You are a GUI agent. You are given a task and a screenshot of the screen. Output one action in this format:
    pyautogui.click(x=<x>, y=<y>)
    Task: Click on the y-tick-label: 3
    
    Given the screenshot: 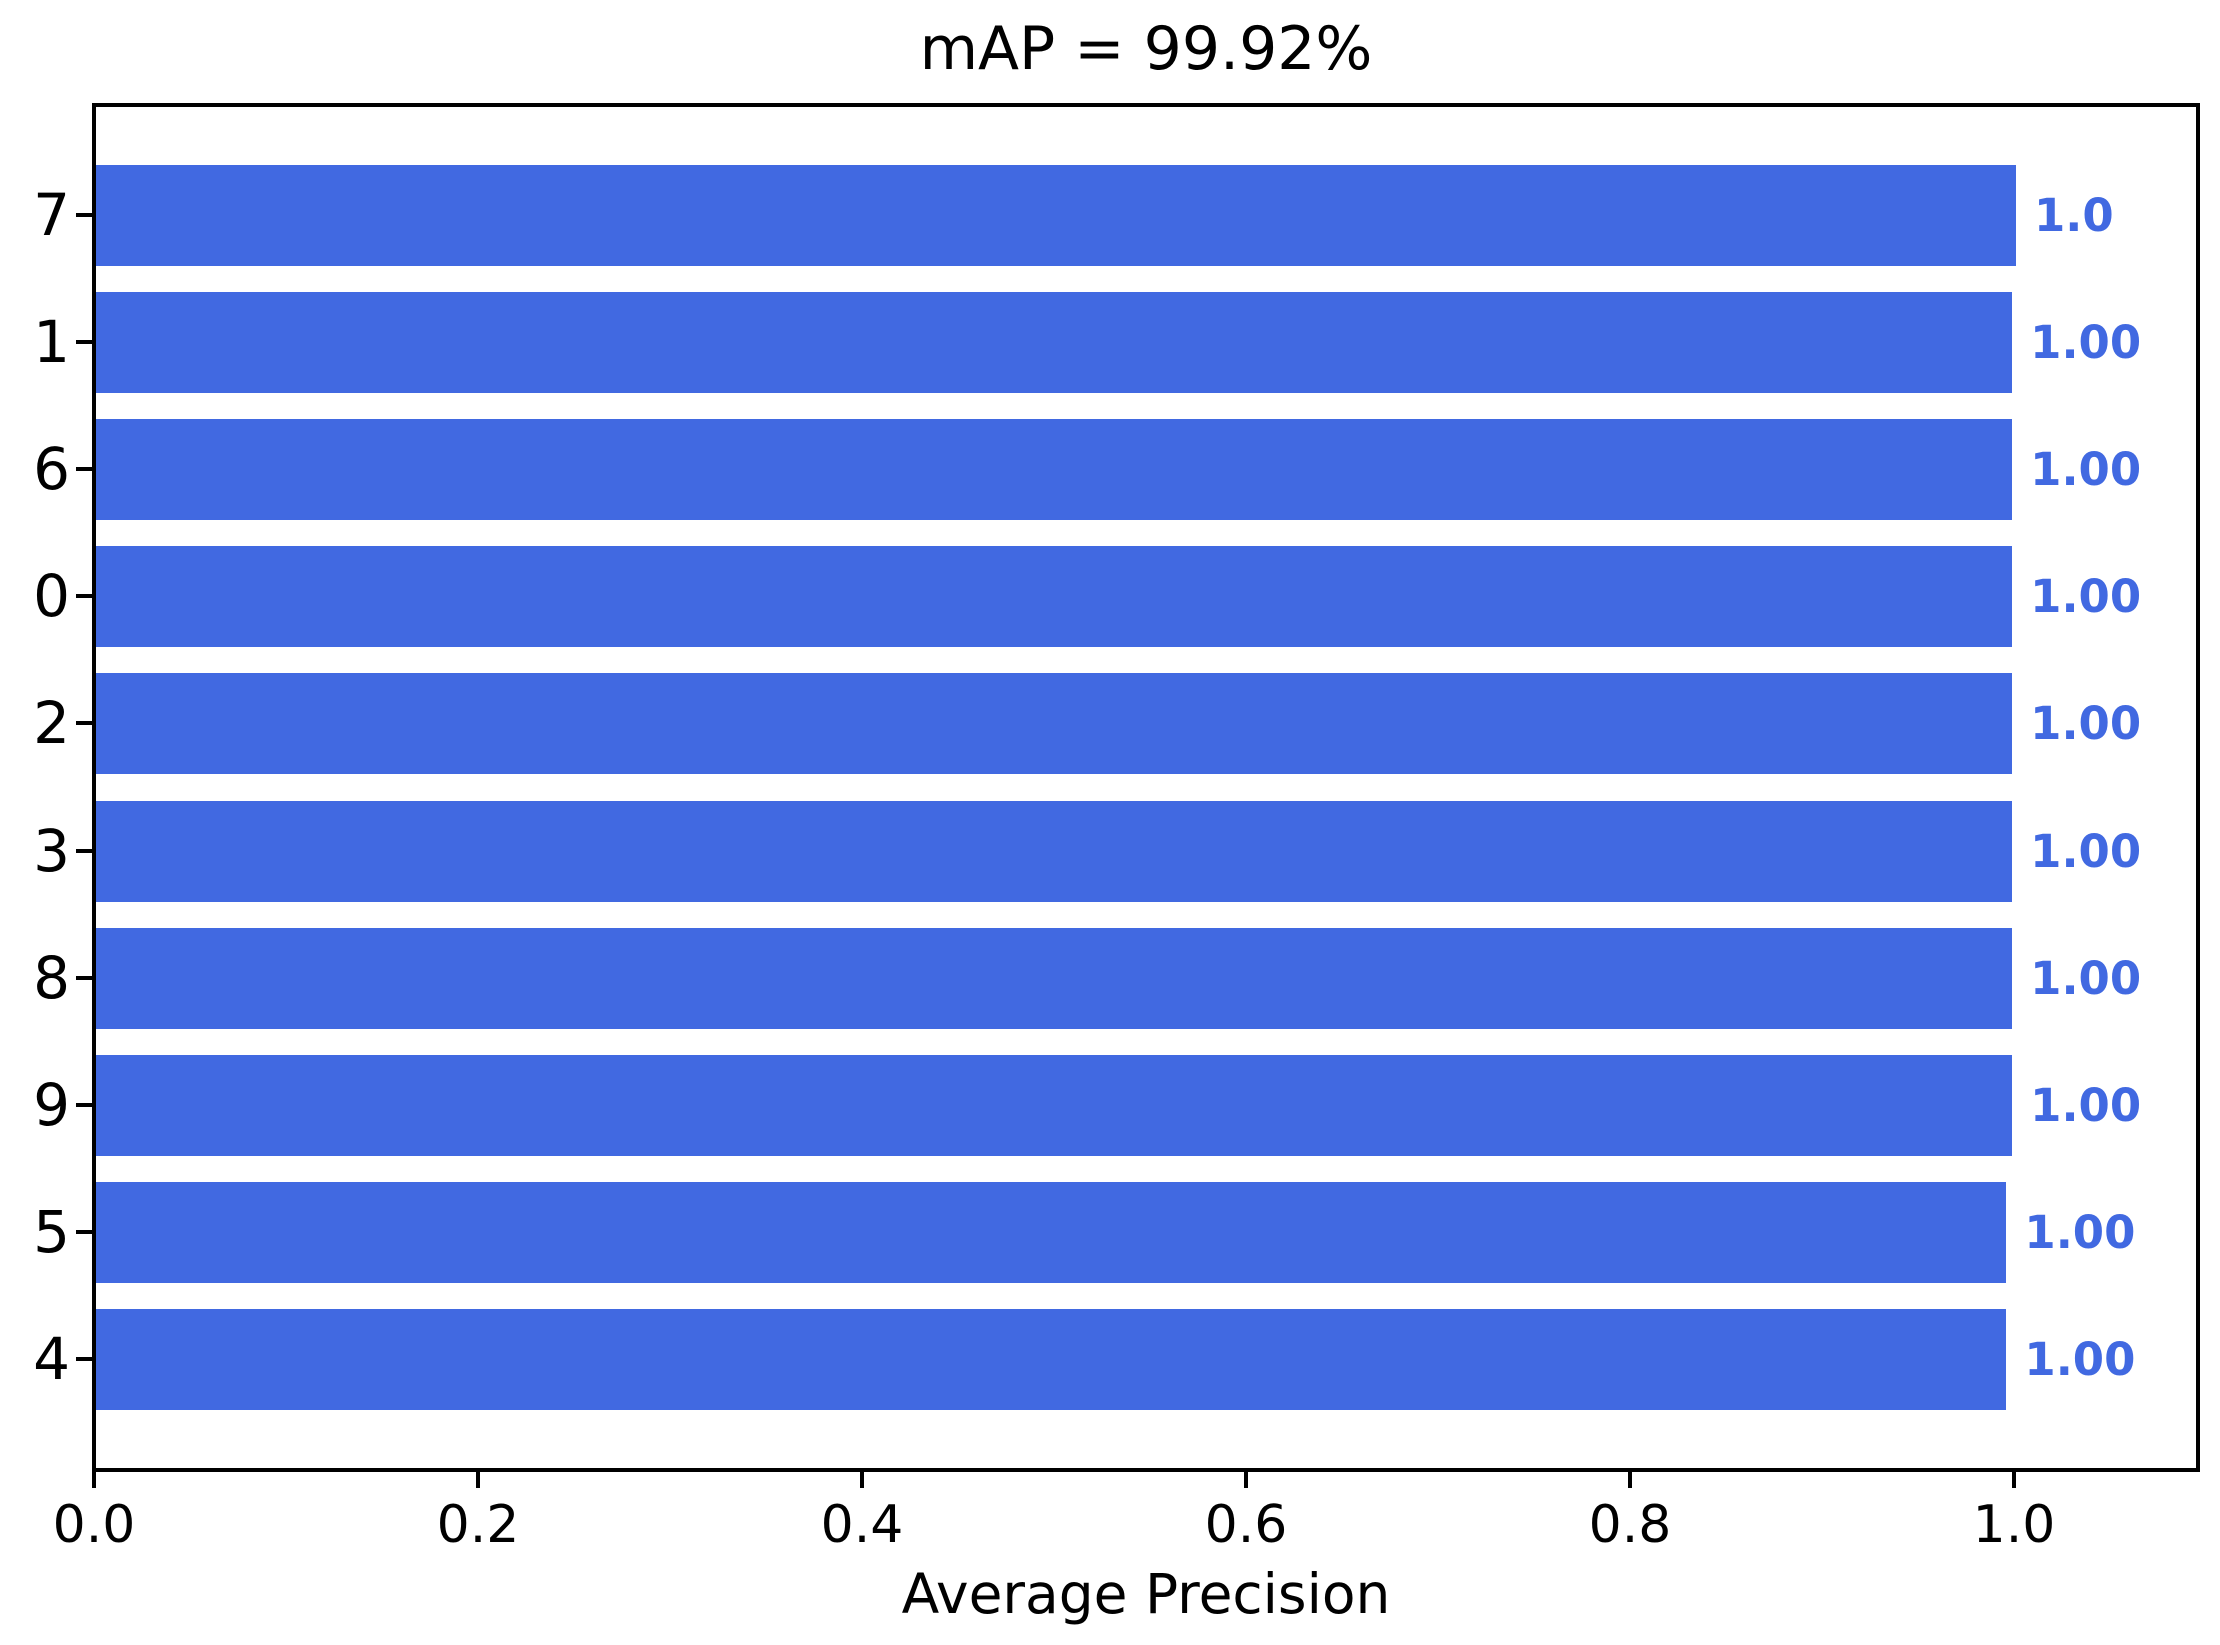 What is the action you would take?
    pyautogui.click(x=51, y=850)
    